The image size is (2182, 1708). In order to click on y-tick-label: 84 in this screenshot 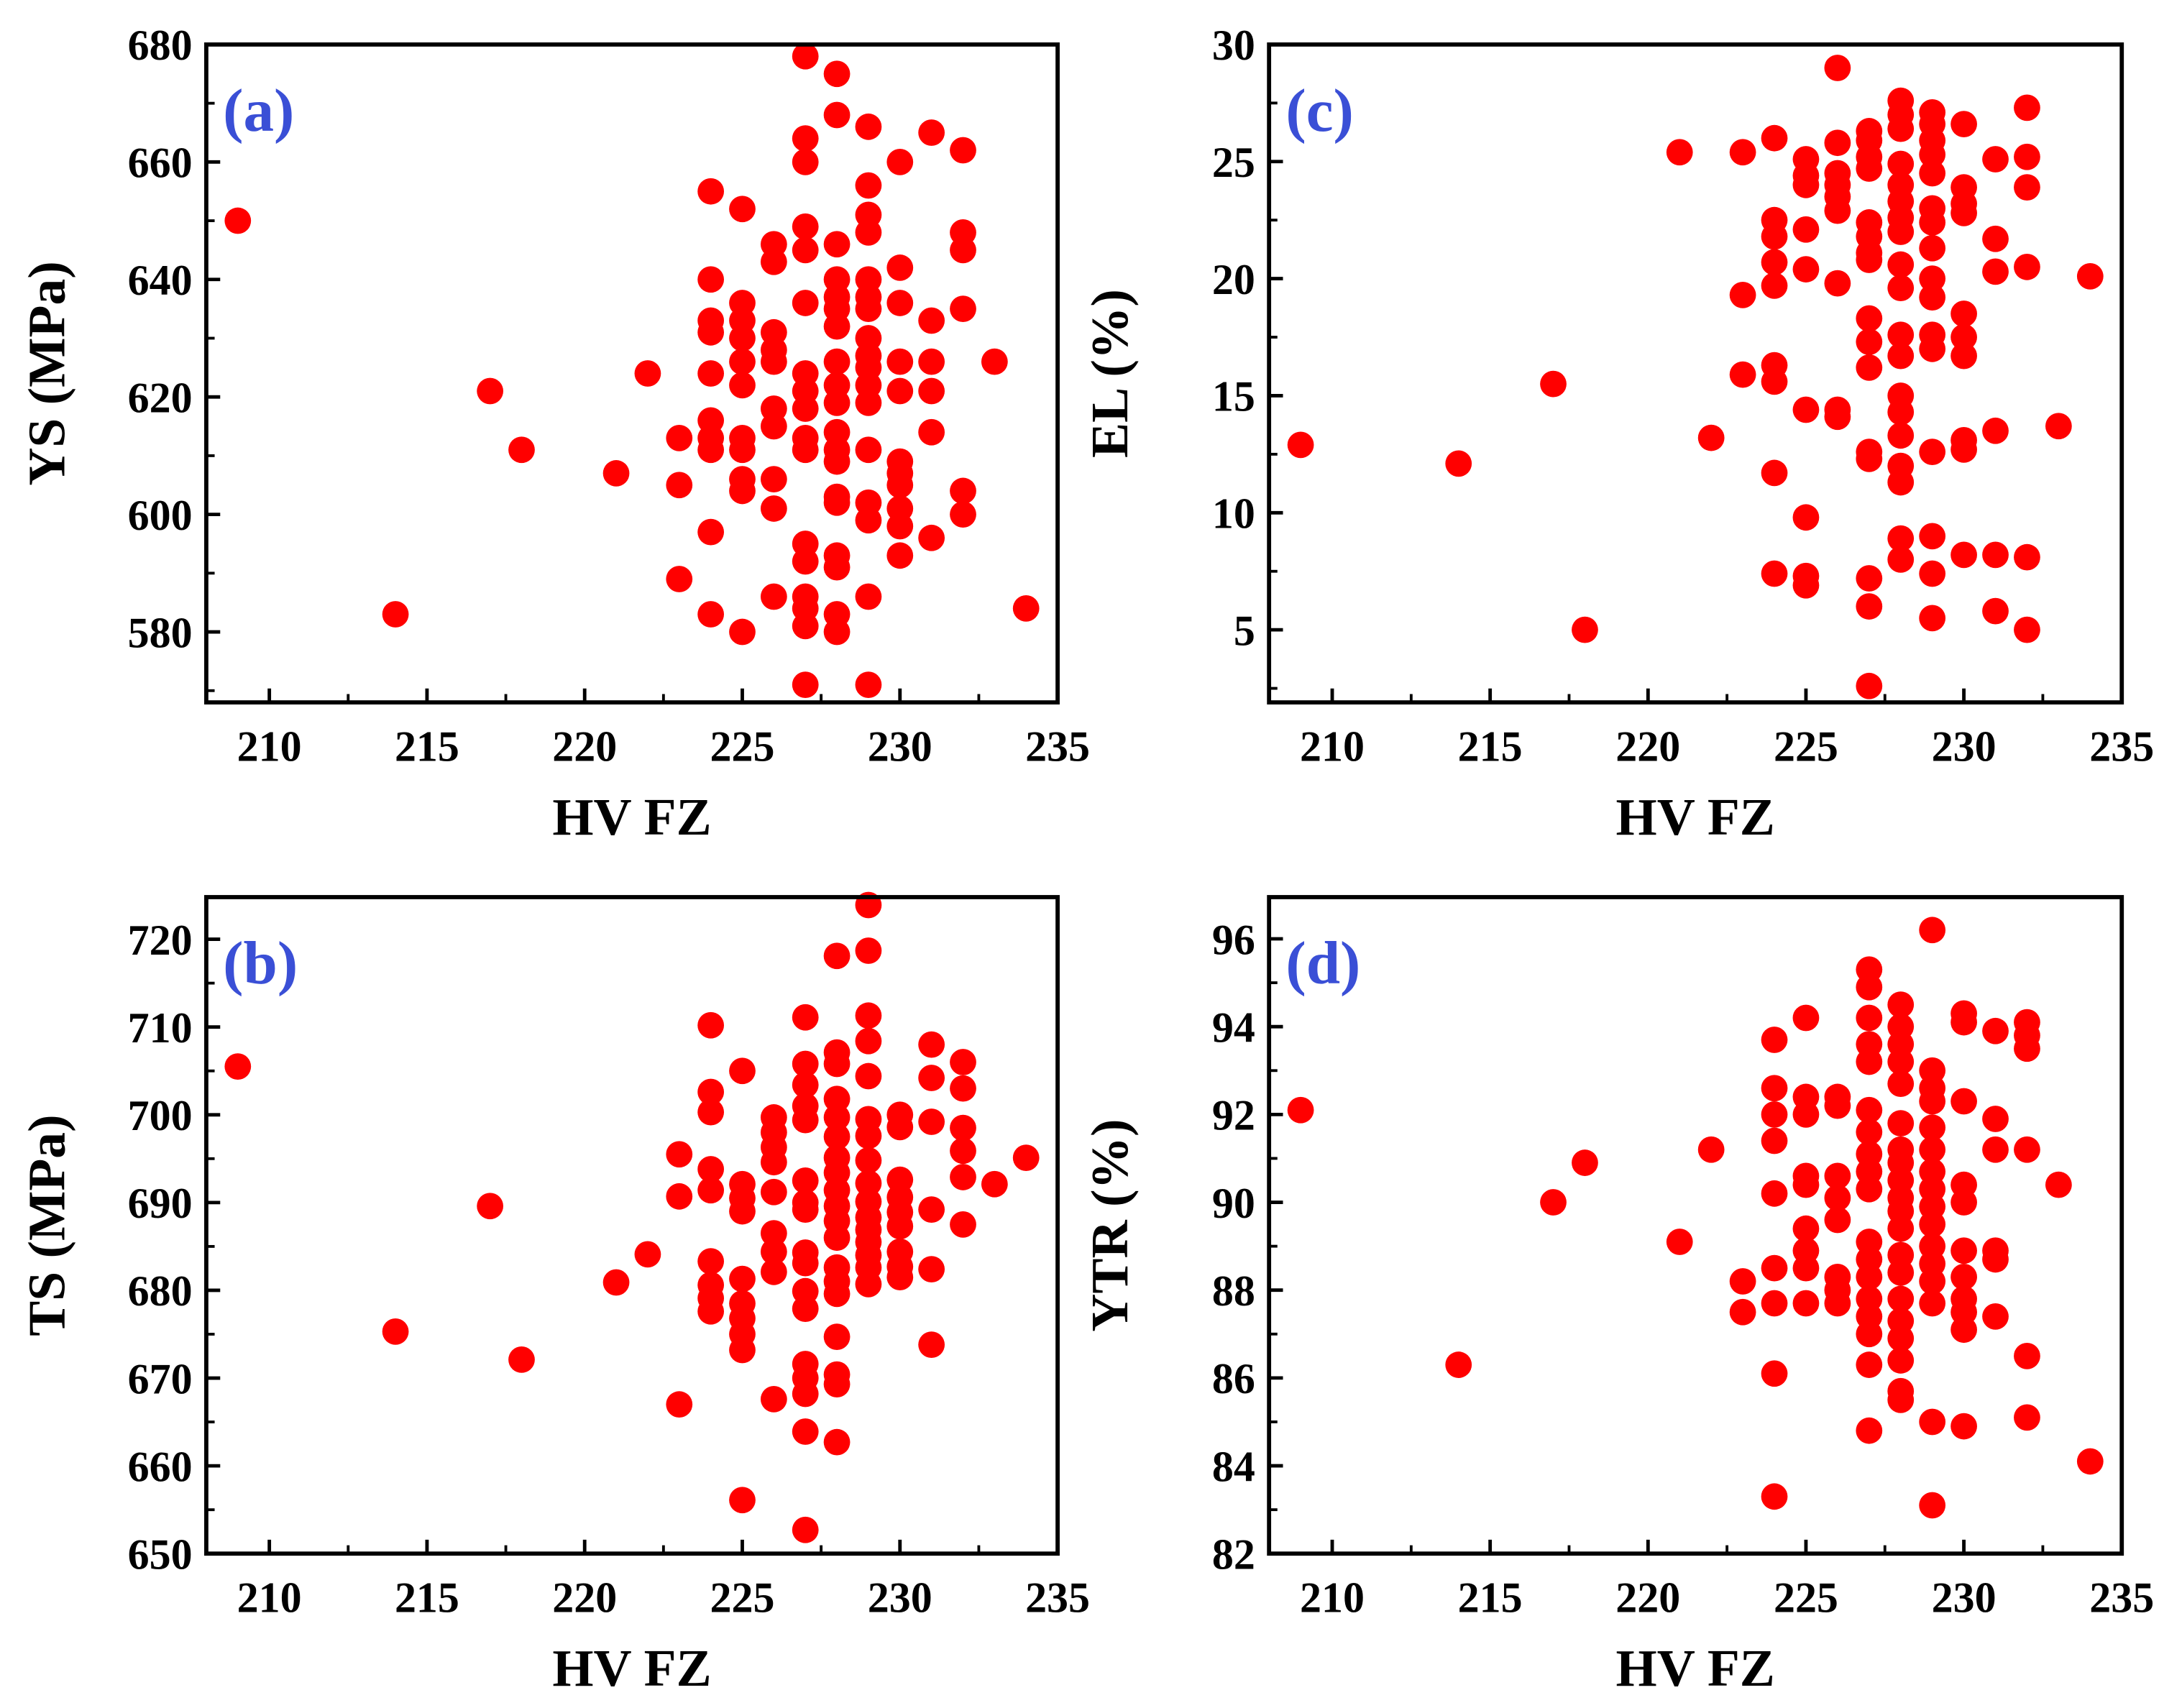, I will do `click(1233, 1466)`.